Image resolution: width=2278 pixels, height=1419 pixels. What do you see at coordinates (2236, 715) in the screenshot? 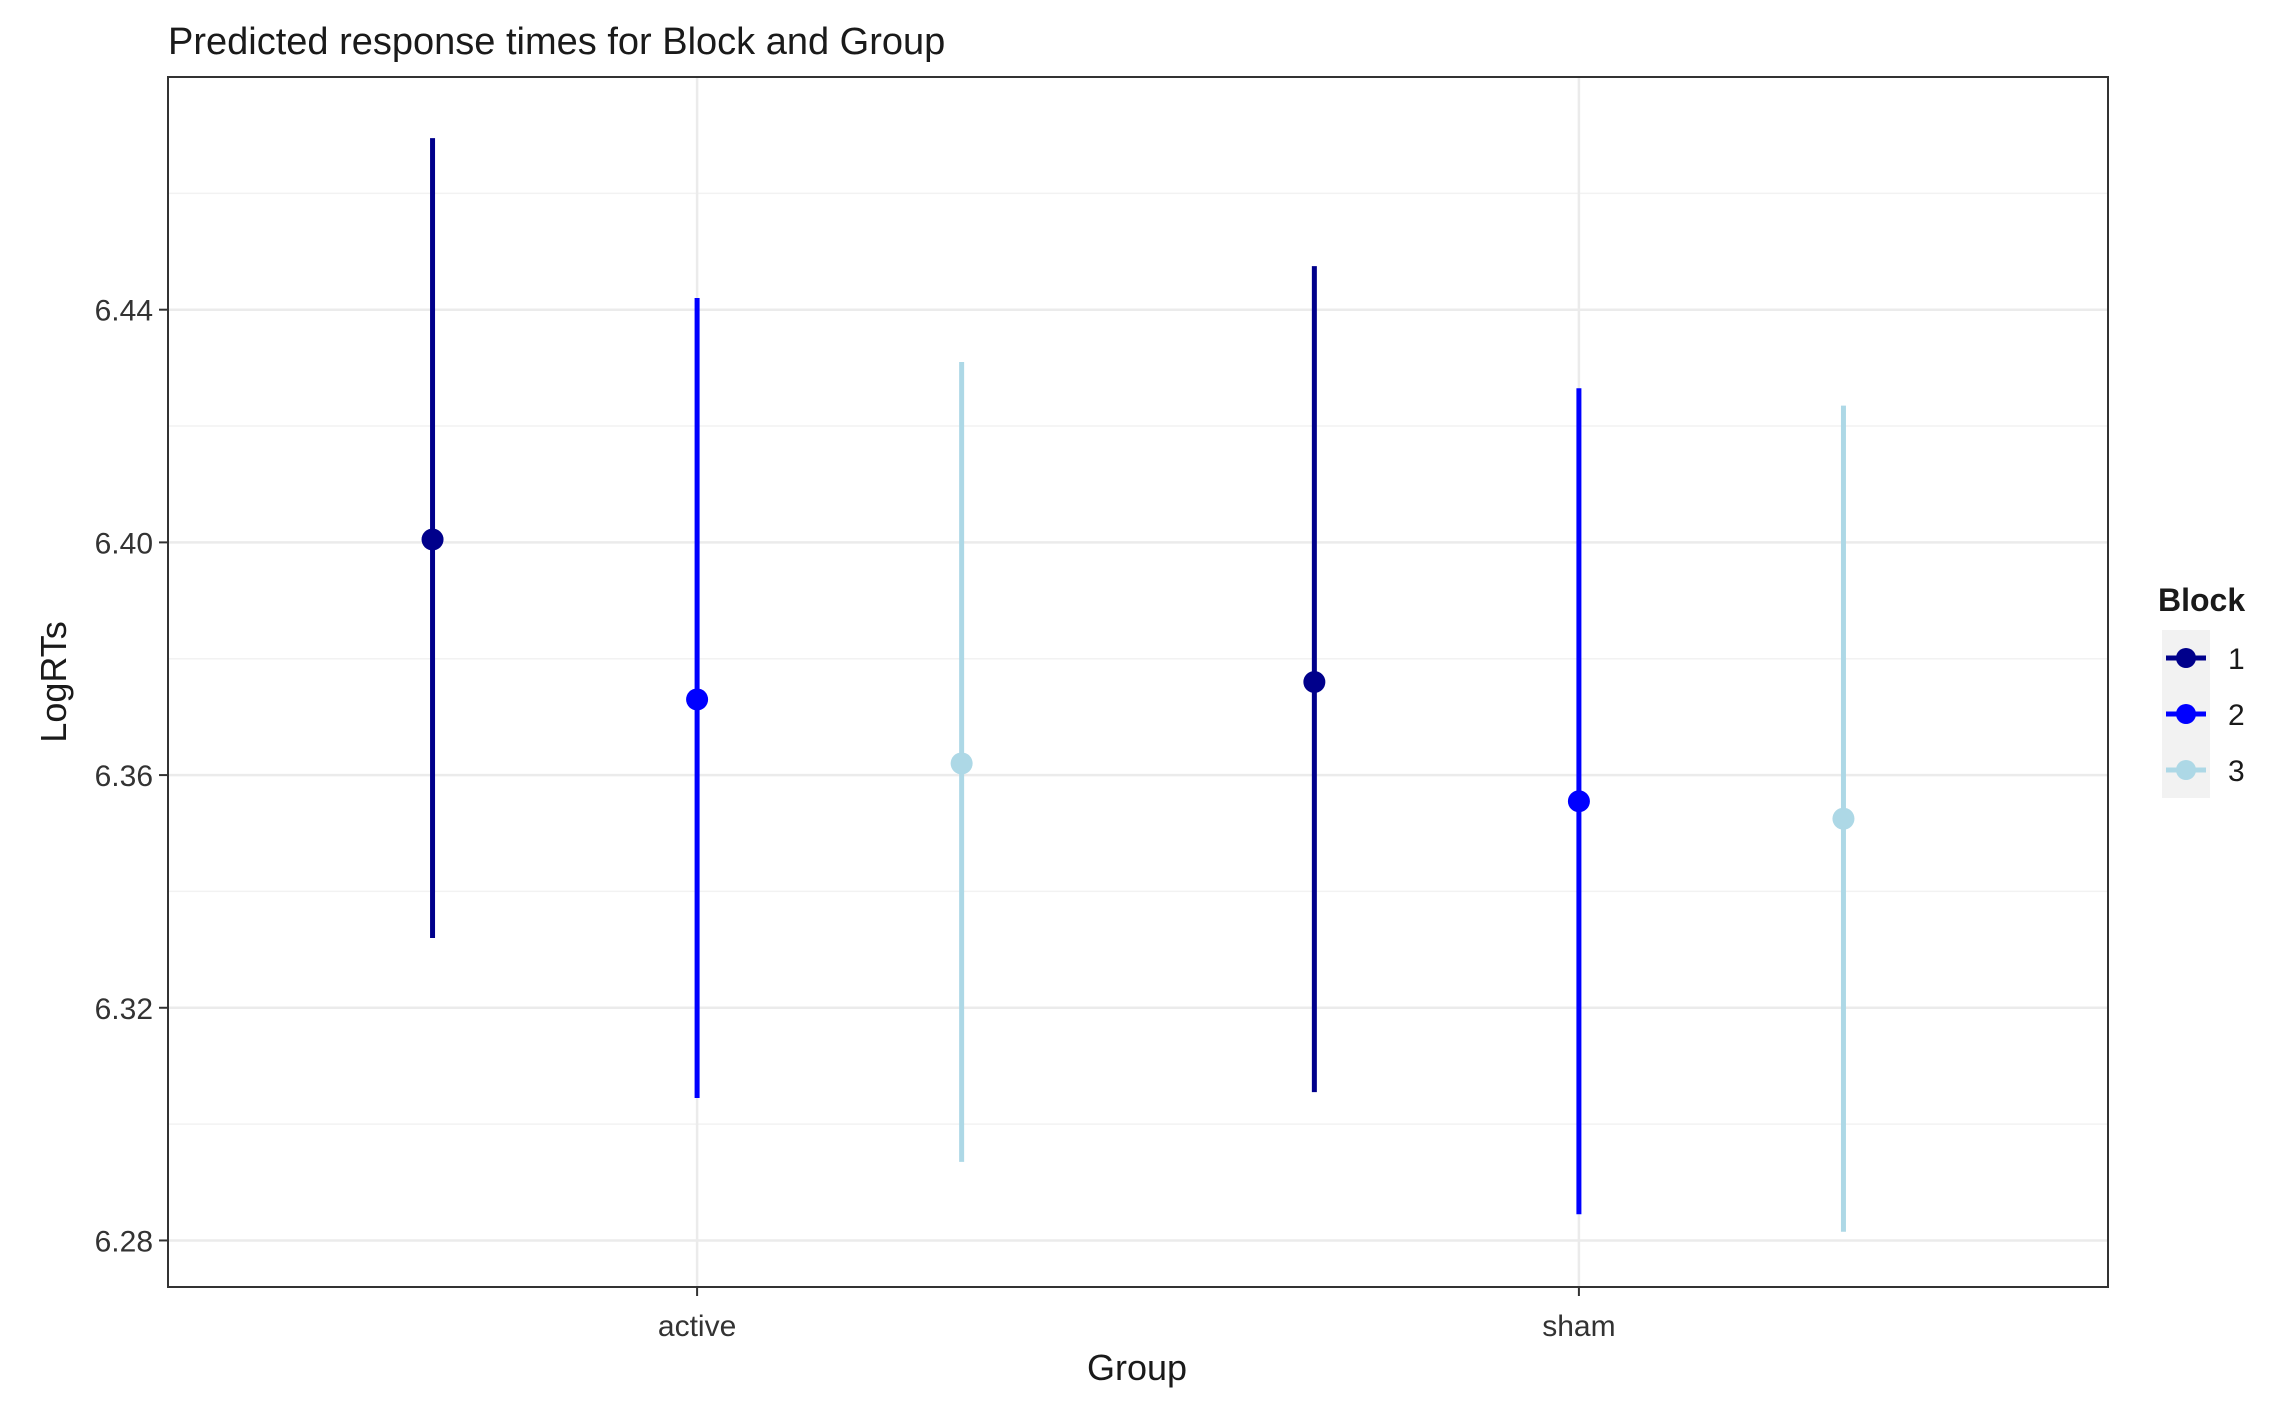
I see `legend-label: 2` at bounding box center [2236, 715].